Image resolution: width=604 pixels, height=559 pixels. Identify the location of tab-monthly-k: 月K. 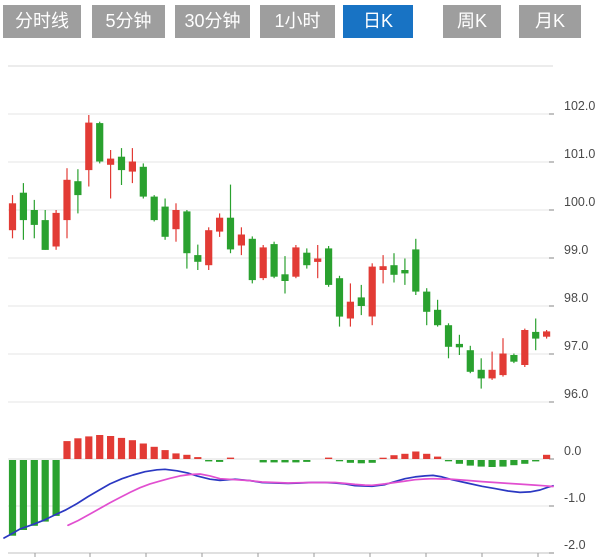
(550, 21).